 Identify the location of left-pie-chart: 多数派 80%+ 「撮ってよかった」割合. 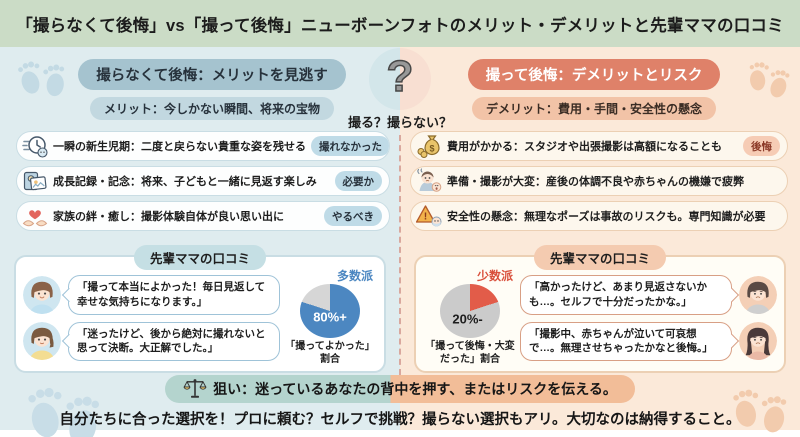
(330, 318).